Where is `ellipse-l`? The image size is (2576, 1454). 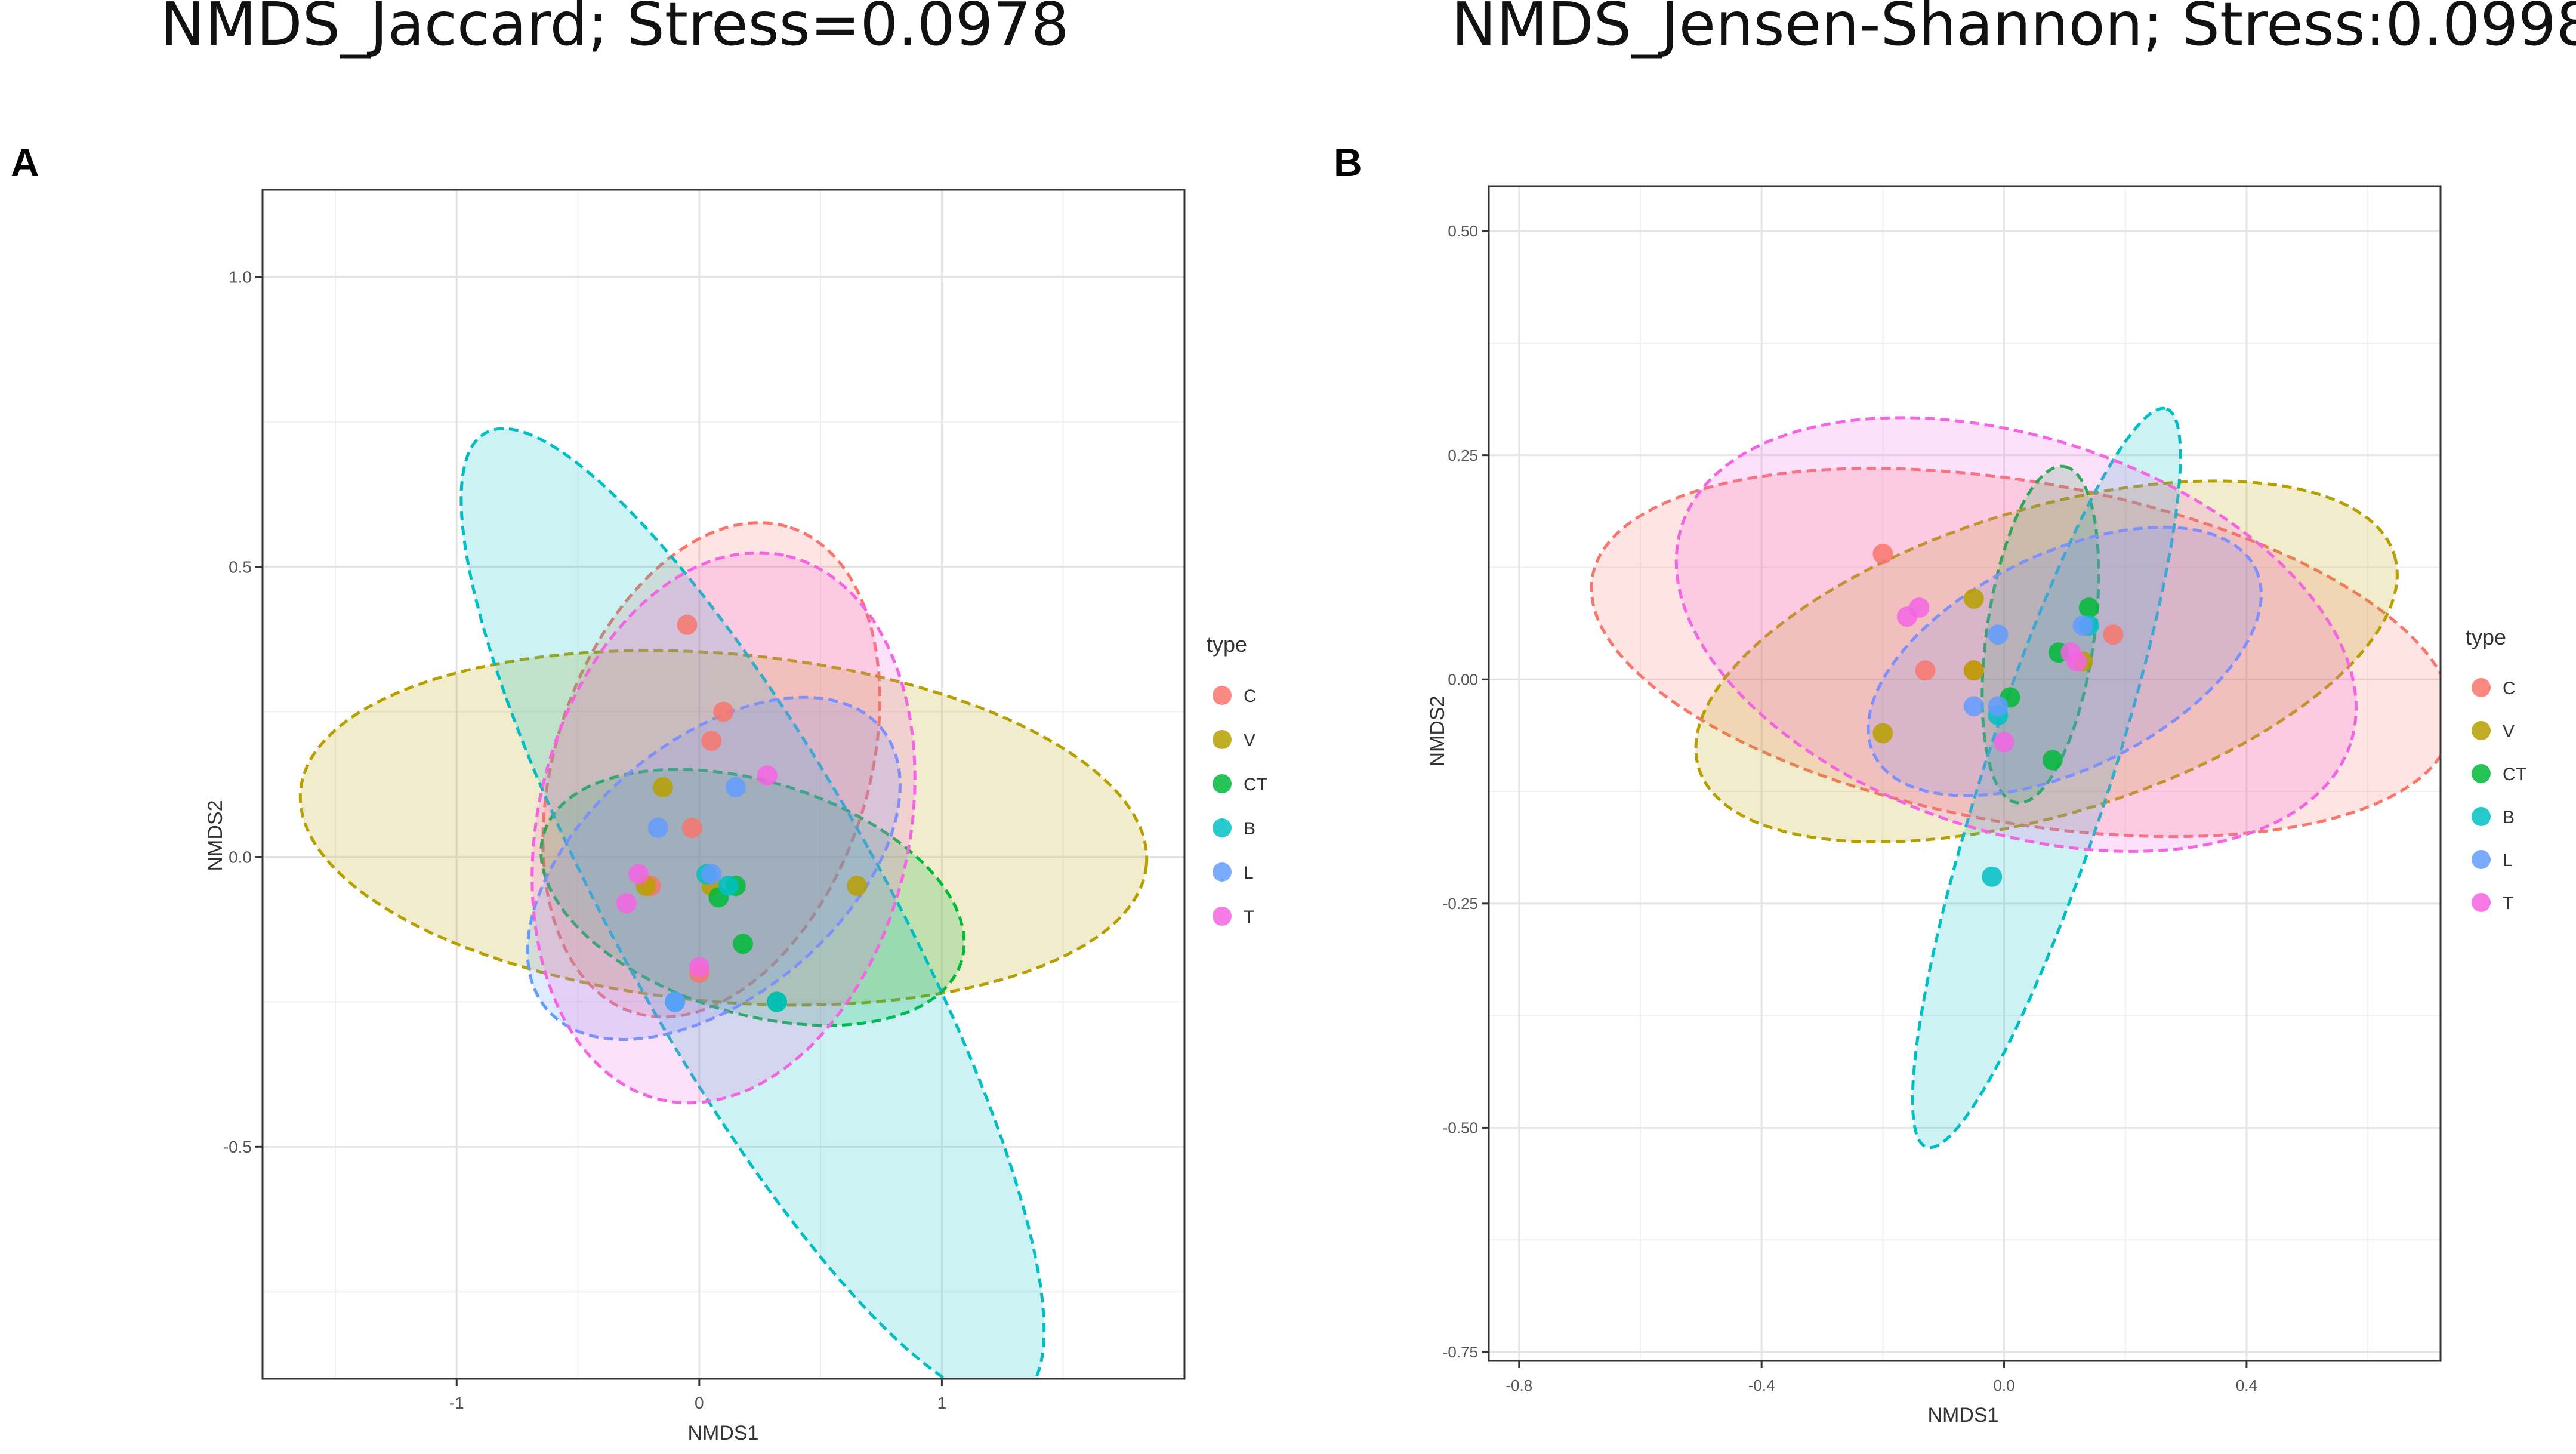 ellipse-l is located at coordinates (2065, 661).